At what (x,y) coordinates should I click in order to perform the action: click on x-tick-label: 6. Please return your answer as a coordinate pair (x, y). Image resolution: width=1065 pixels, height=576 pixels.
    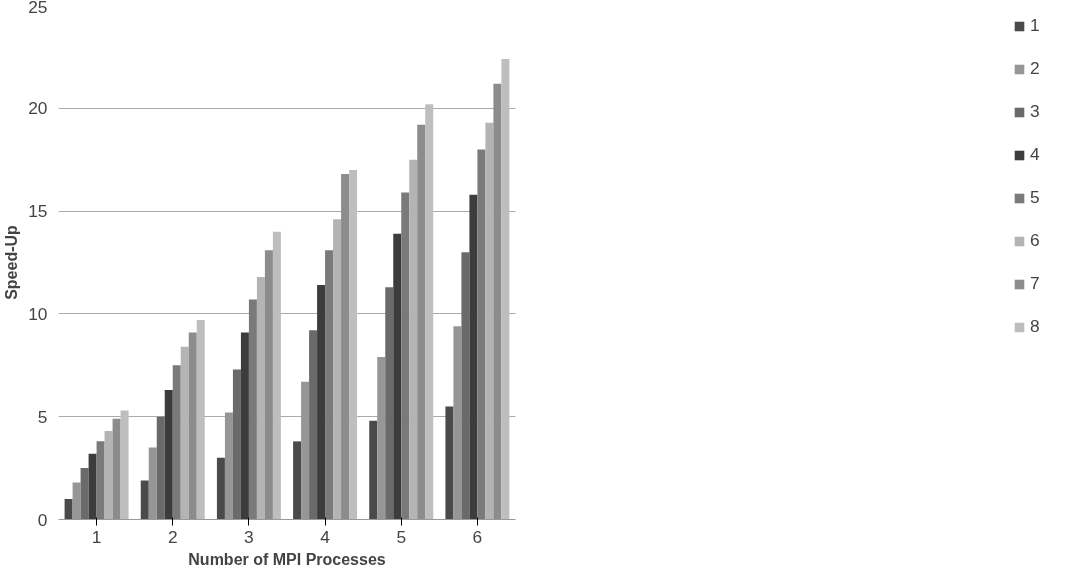
    Looking at the image, I should click on (477, 536).